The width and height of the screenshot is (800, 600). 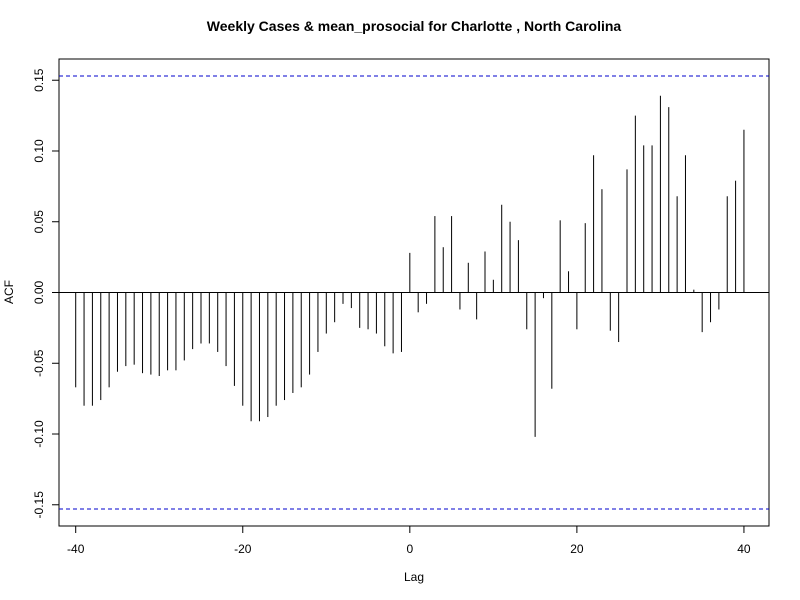 I want to click on x-tick-label: 0, so click(x=409, y=549).